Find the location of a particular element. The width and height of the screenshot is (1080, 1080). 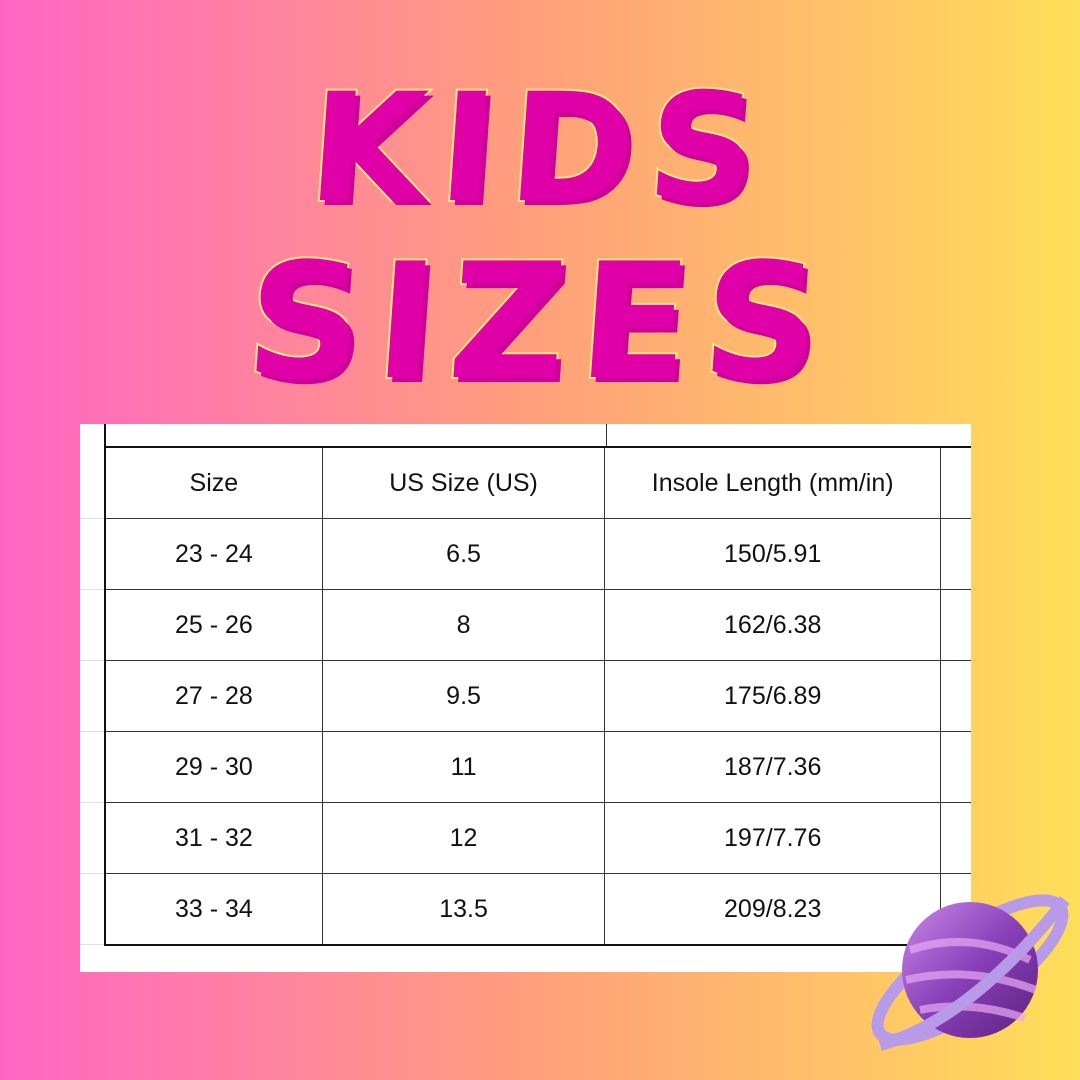

planet-icon is located at coordinates (970, 972).